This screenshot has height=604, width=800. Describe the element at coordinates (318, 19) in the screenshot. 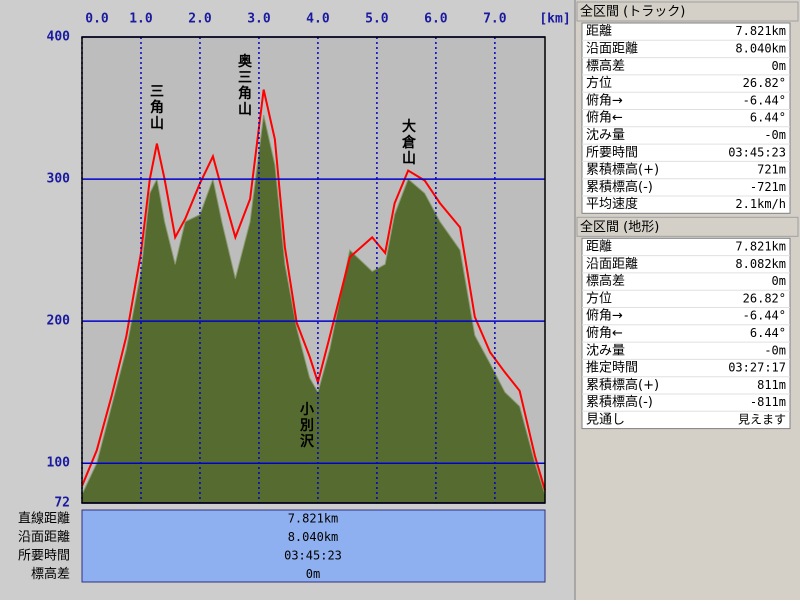

I see `x-tick-label: 4.0` at that location.